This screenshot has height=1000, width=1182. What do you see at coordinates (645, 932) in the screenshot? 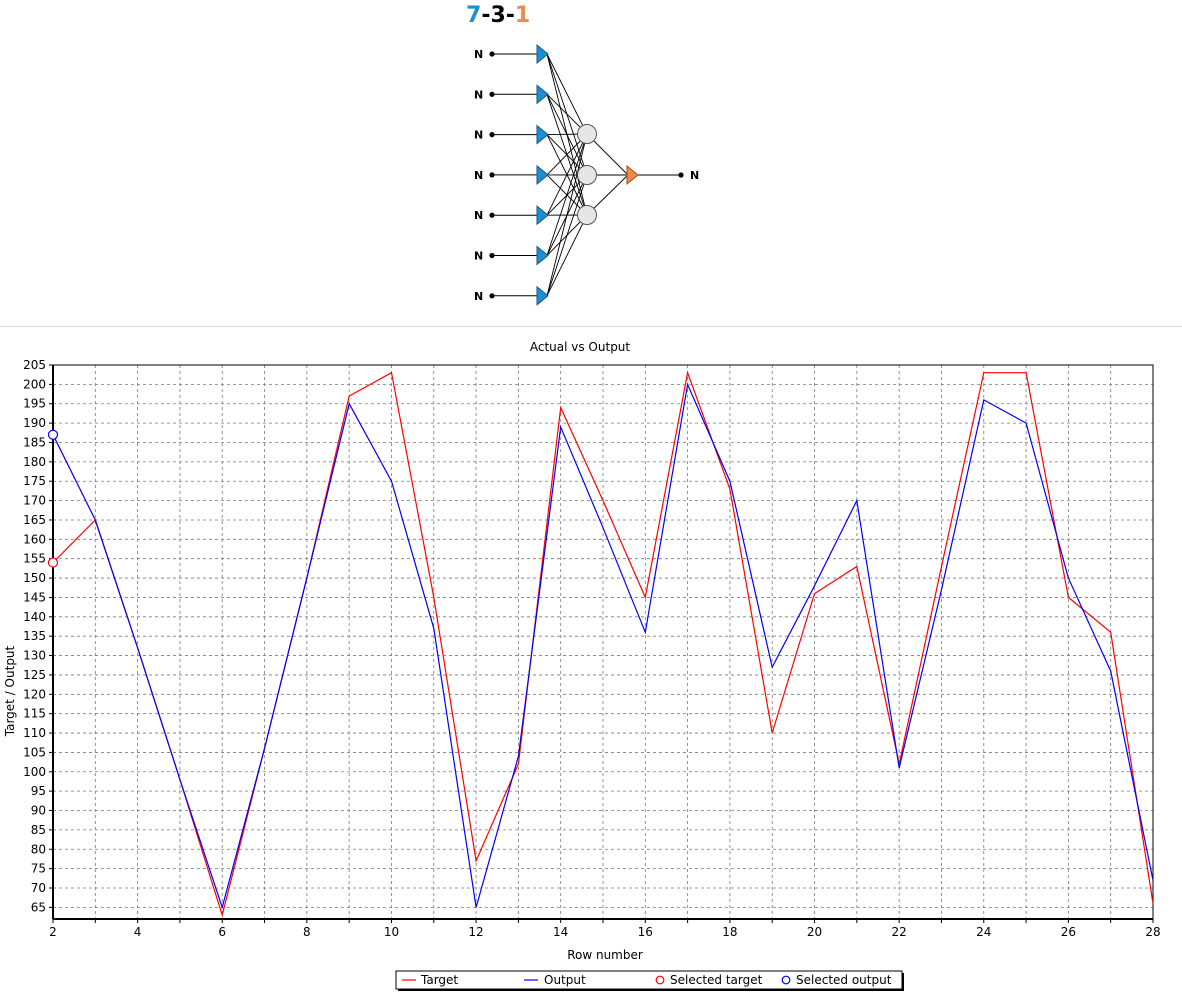
I see `x-tick-label: 16` at bounding box center [645, 932].